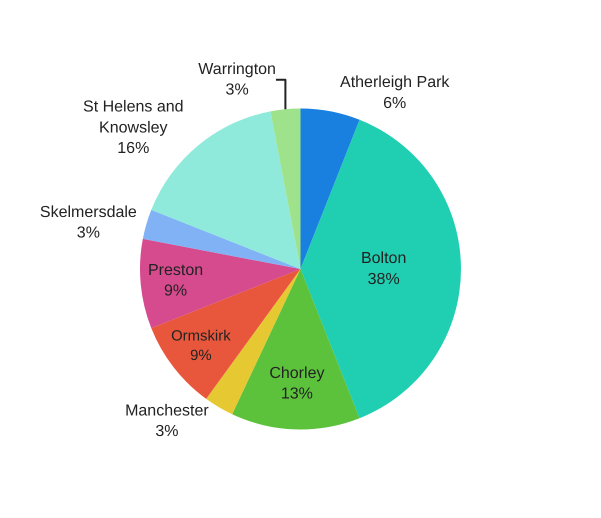  What do you see at coordinates (88, 212) in the screenshot?
I see `slice-label: Skelmersdale` at bounding box center [88, 212].